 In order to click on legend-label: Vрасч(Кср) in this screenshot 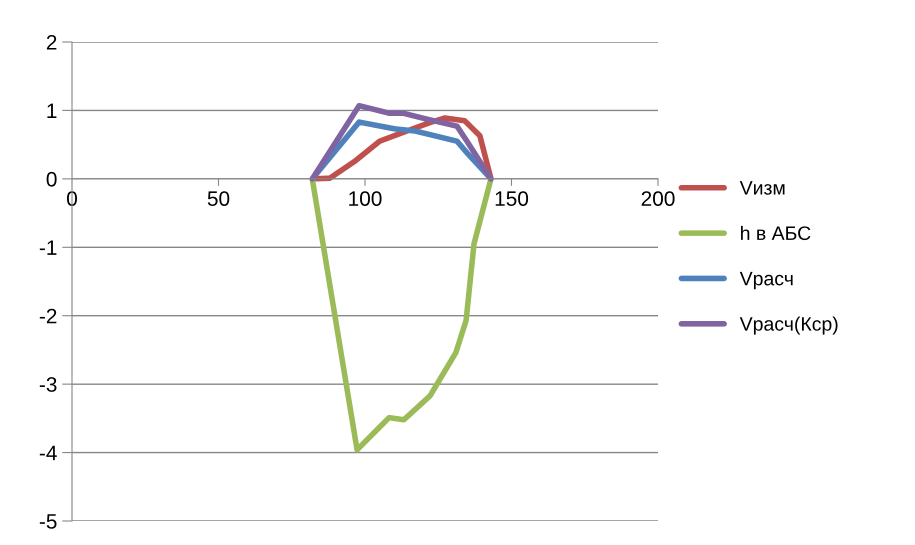, I will do `click(789, 325)`.